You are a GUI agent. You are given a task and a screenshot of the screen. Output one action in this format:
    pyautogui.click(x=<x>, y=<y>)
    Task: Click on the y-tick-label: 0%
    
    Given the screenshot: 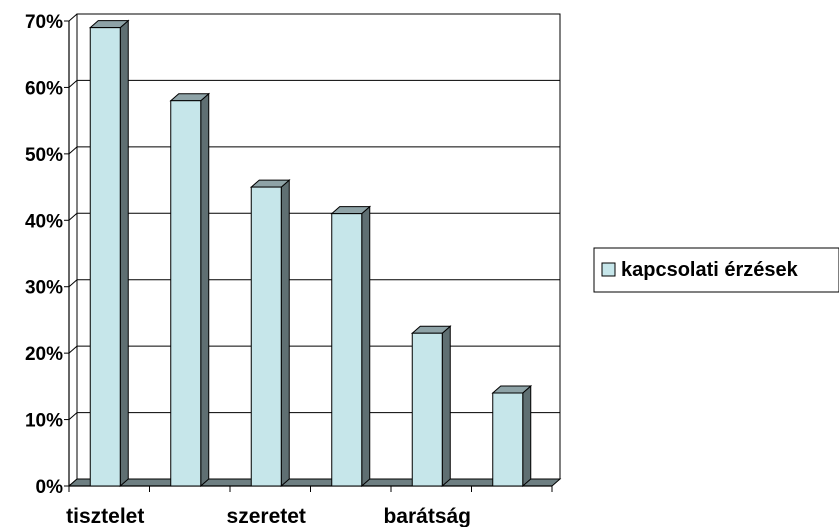 What is the action you would take?
    pyautogui.click(x=50, y=487)
    